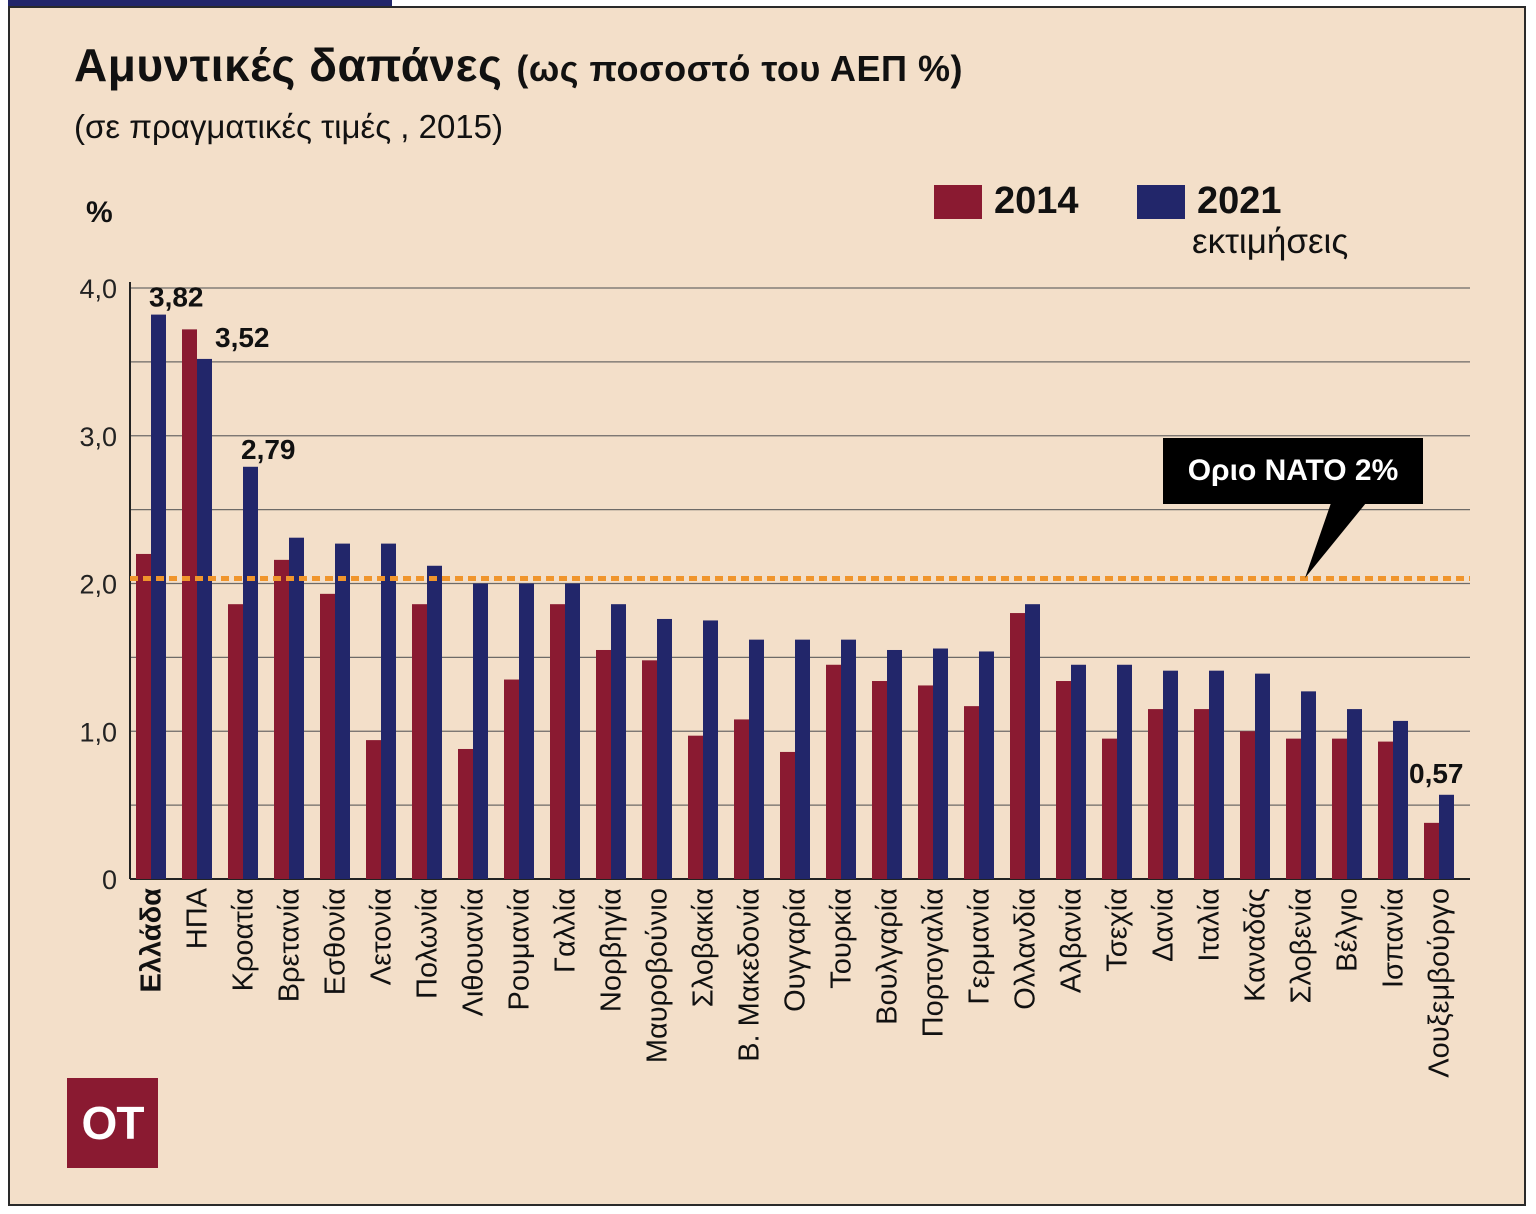 The width and height of the screenshot is (1536, 1214). I want to click on y-tick-label: 2,0, so click(98, 585).